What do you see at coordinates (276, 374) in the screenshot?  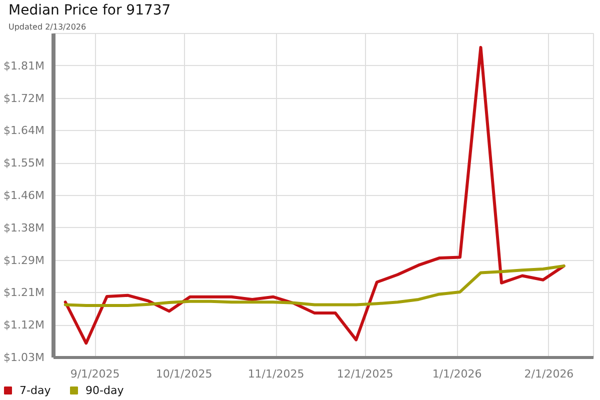 I see `x-tick-label: 11/1/2025` at bounding box center [276, 374].